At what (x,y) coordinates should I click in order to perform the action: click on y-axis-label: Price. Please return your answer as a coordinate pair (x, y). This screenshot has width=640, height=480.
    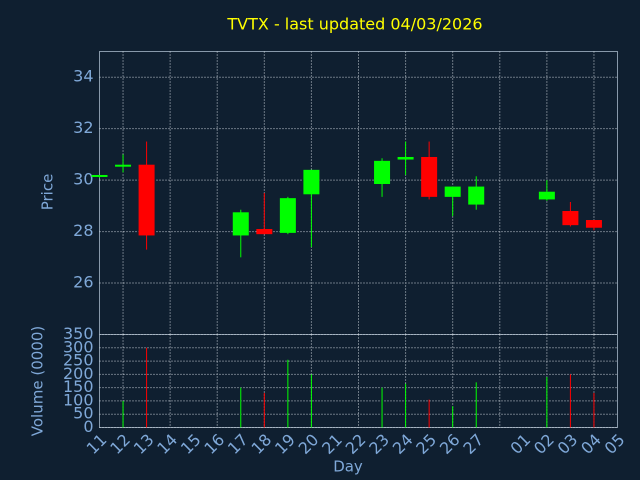
    Looking at the image, I should click on (48, 192).